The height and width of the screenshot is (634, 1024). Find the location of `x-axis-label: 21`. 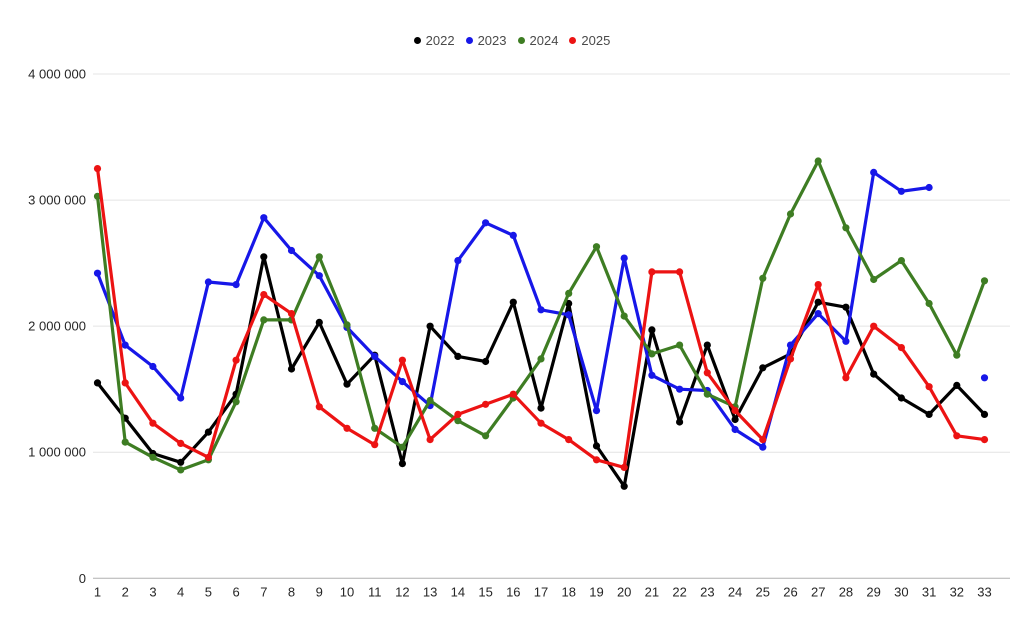

x-axis-label: 21 is located at coordinates (652, 592).